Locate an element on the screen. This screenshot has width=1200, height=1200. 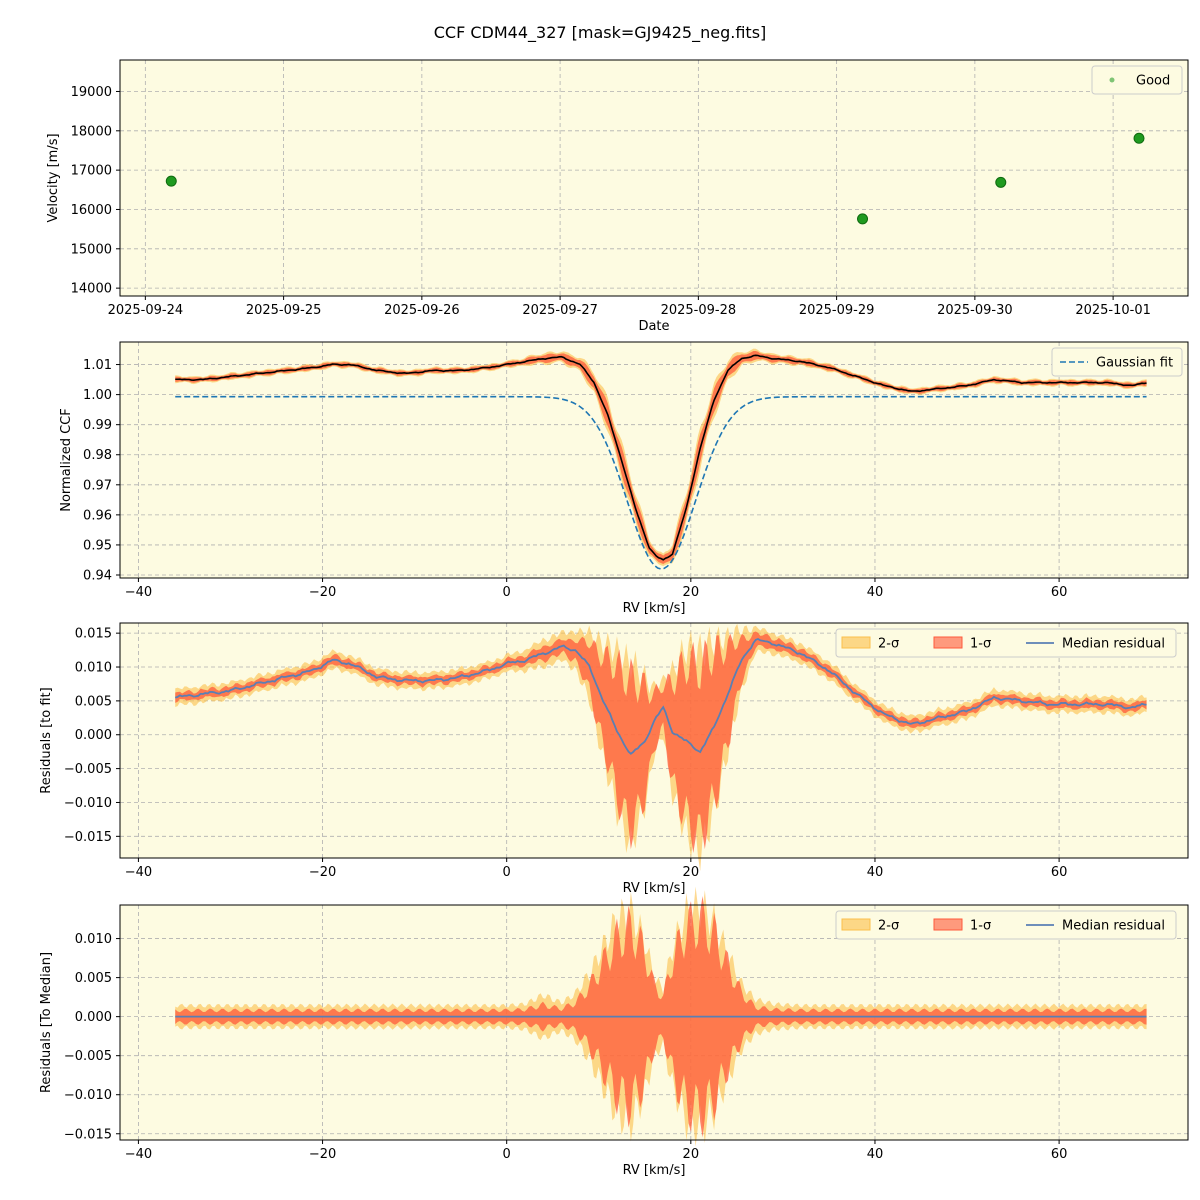
panel-2-xtick-label: 60 is located at coordinates (1059, 592).